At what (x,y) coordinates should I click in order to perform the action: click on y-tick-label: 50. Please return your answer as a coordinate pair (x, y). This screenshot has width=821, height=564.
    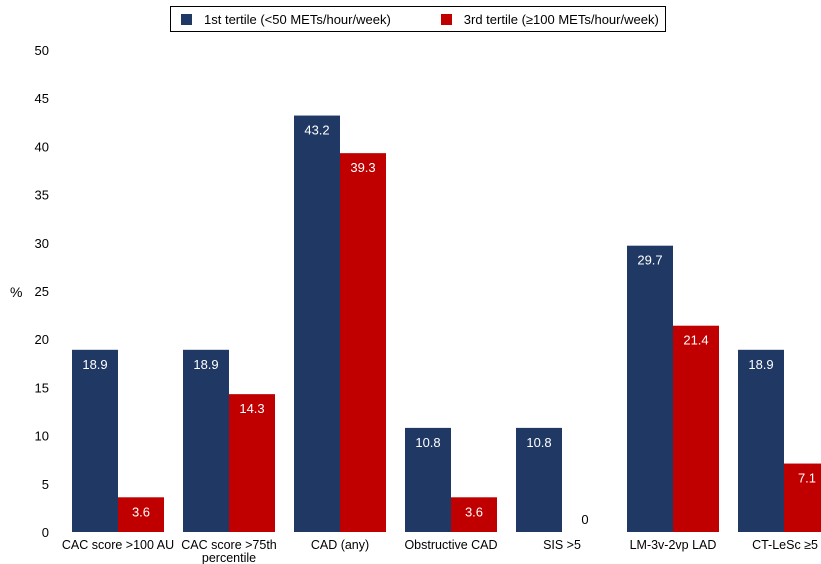
    Looking at the image, I should click on (42, 50).